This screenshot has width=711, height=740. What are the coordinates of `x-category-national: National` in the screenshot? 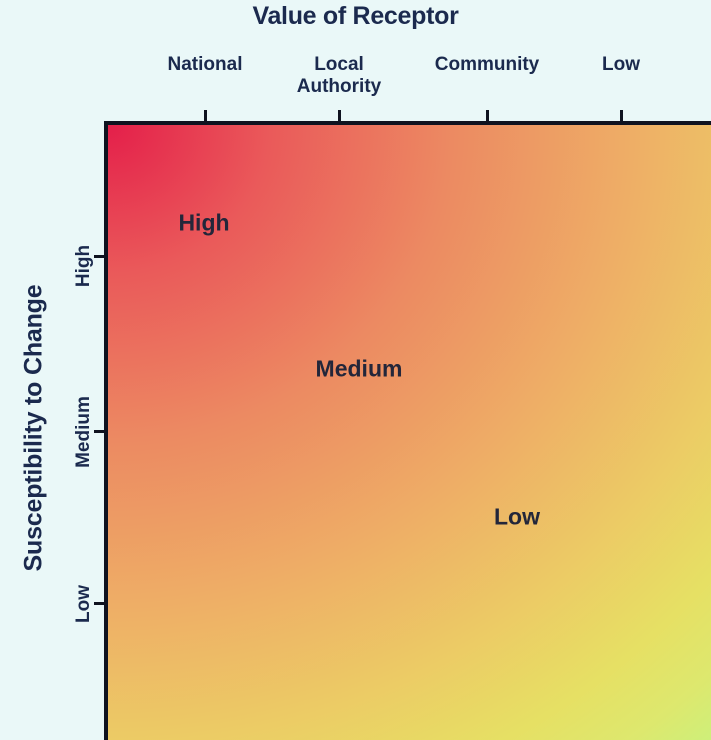 It's located at (205, 65).